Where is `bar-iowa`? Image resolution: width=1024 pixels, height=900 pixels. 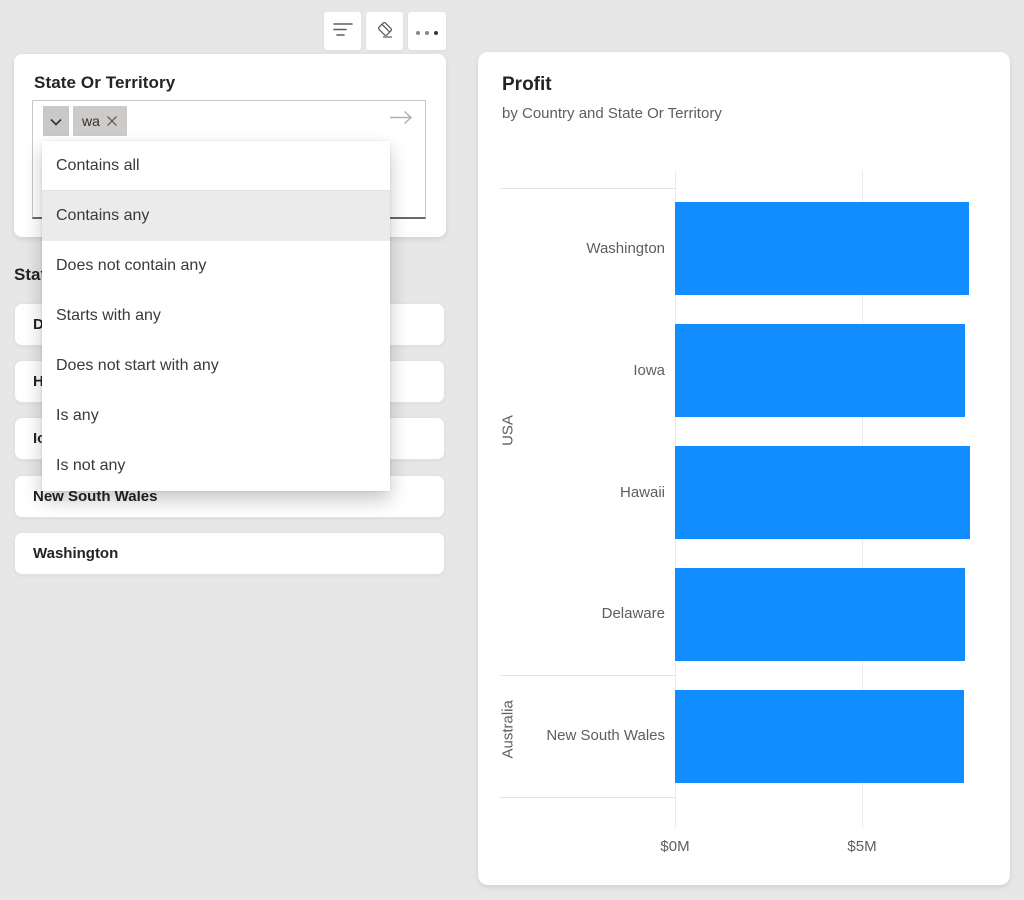
bar-iowa is located at coordinates (820, 371).